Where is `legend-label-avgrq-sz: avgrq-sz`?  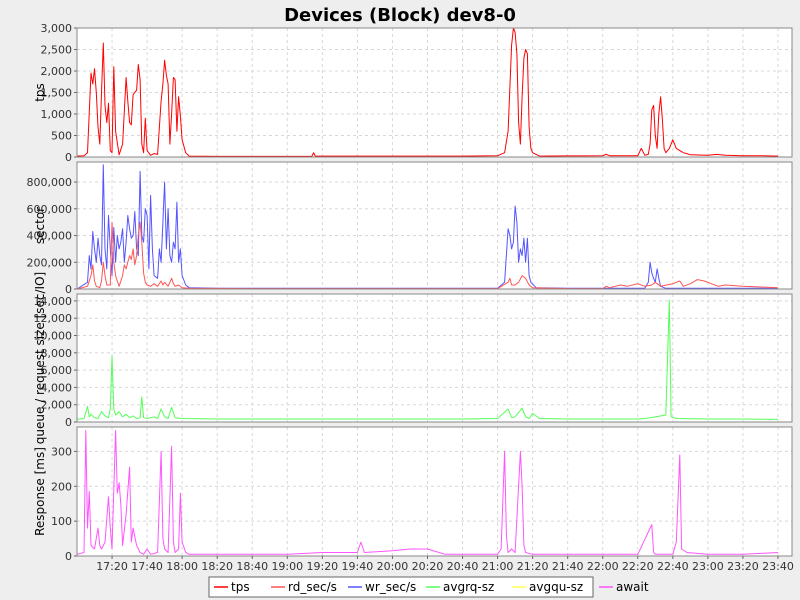
legend-label-avgrq-sz: avgrq-sz is located at coordinates (468, 587).